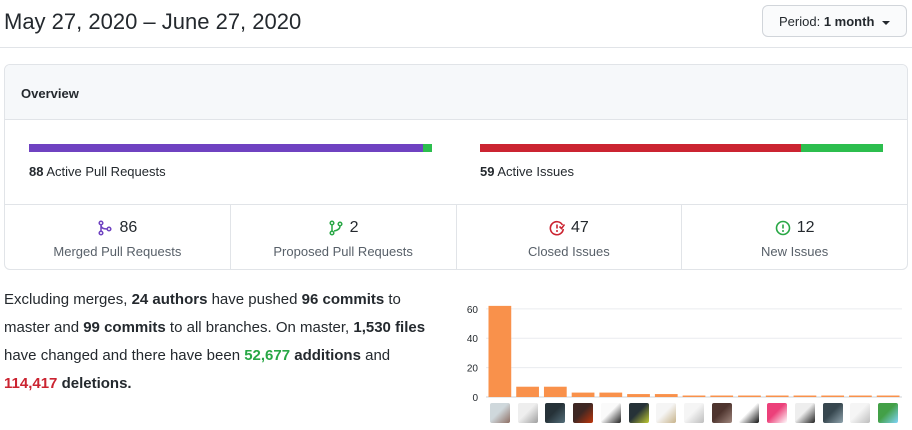  I want to click on issues-bar, so click(681, 148).